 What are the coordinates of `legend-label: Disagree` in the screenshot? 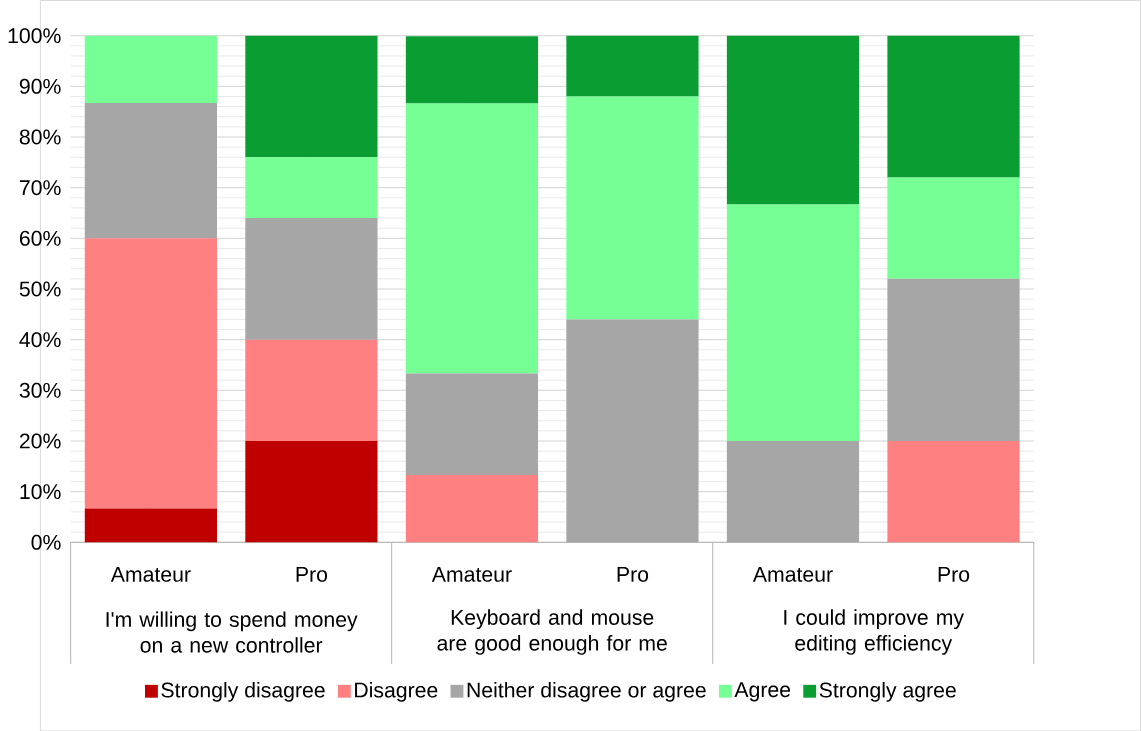 It's located at (396, 691).